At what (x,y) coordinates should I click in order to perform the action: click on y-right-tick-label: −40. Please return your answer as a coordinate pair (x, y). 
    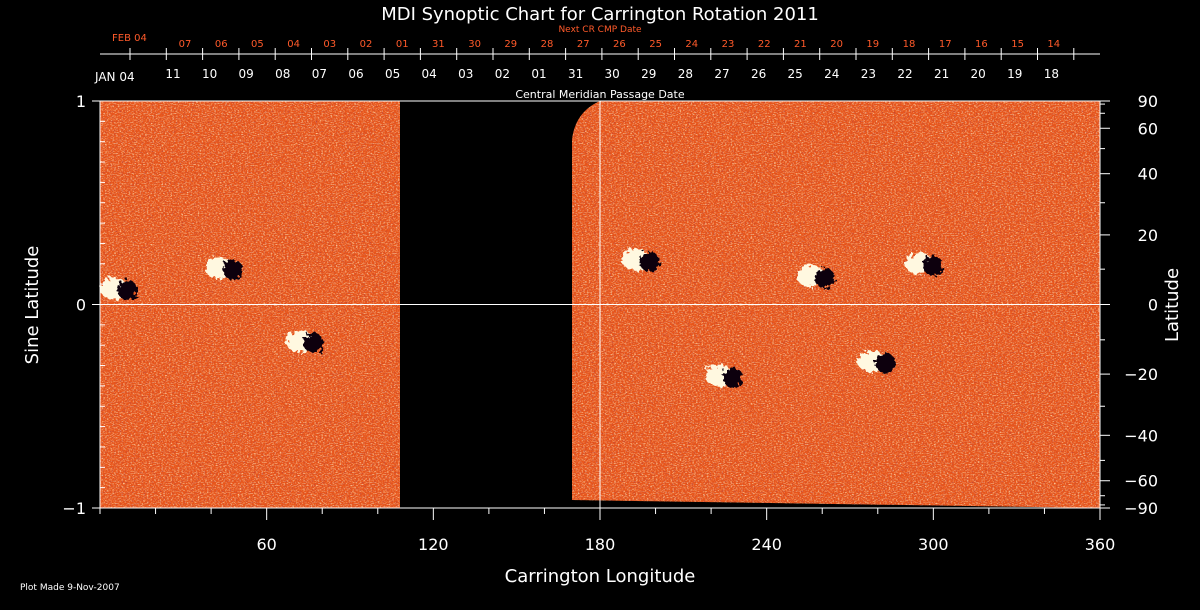
    Looking at the image, I should click on (1141, 435).